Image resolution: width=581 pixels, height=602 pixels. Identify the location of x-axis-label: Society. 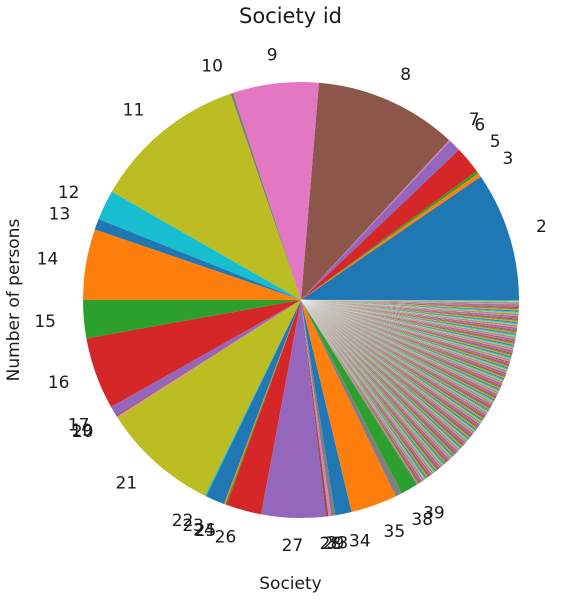
(290, 584).